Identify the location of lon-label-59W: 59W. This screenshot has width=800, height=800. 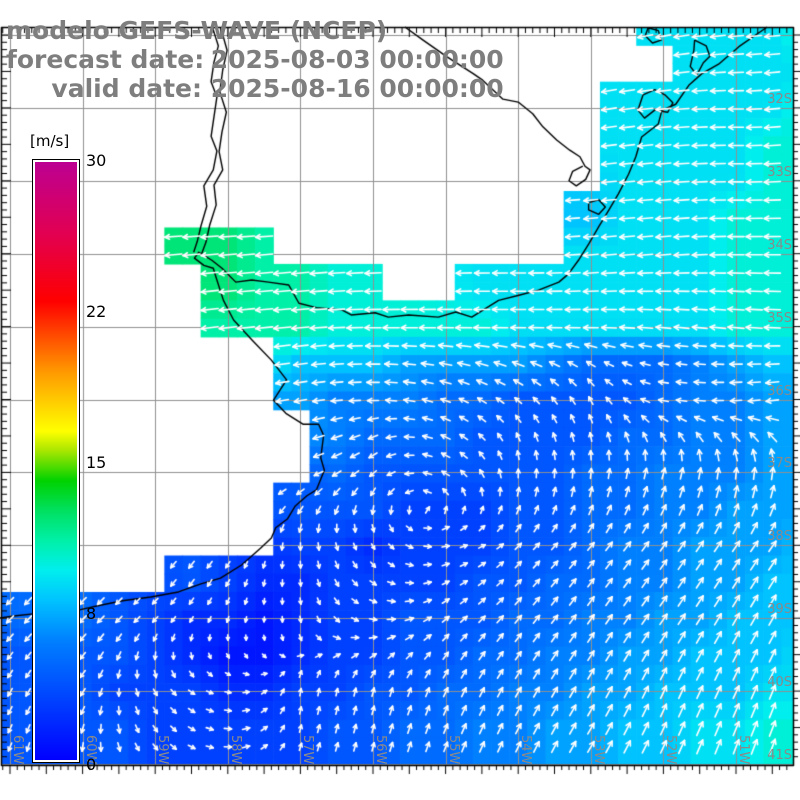
(163, 750).